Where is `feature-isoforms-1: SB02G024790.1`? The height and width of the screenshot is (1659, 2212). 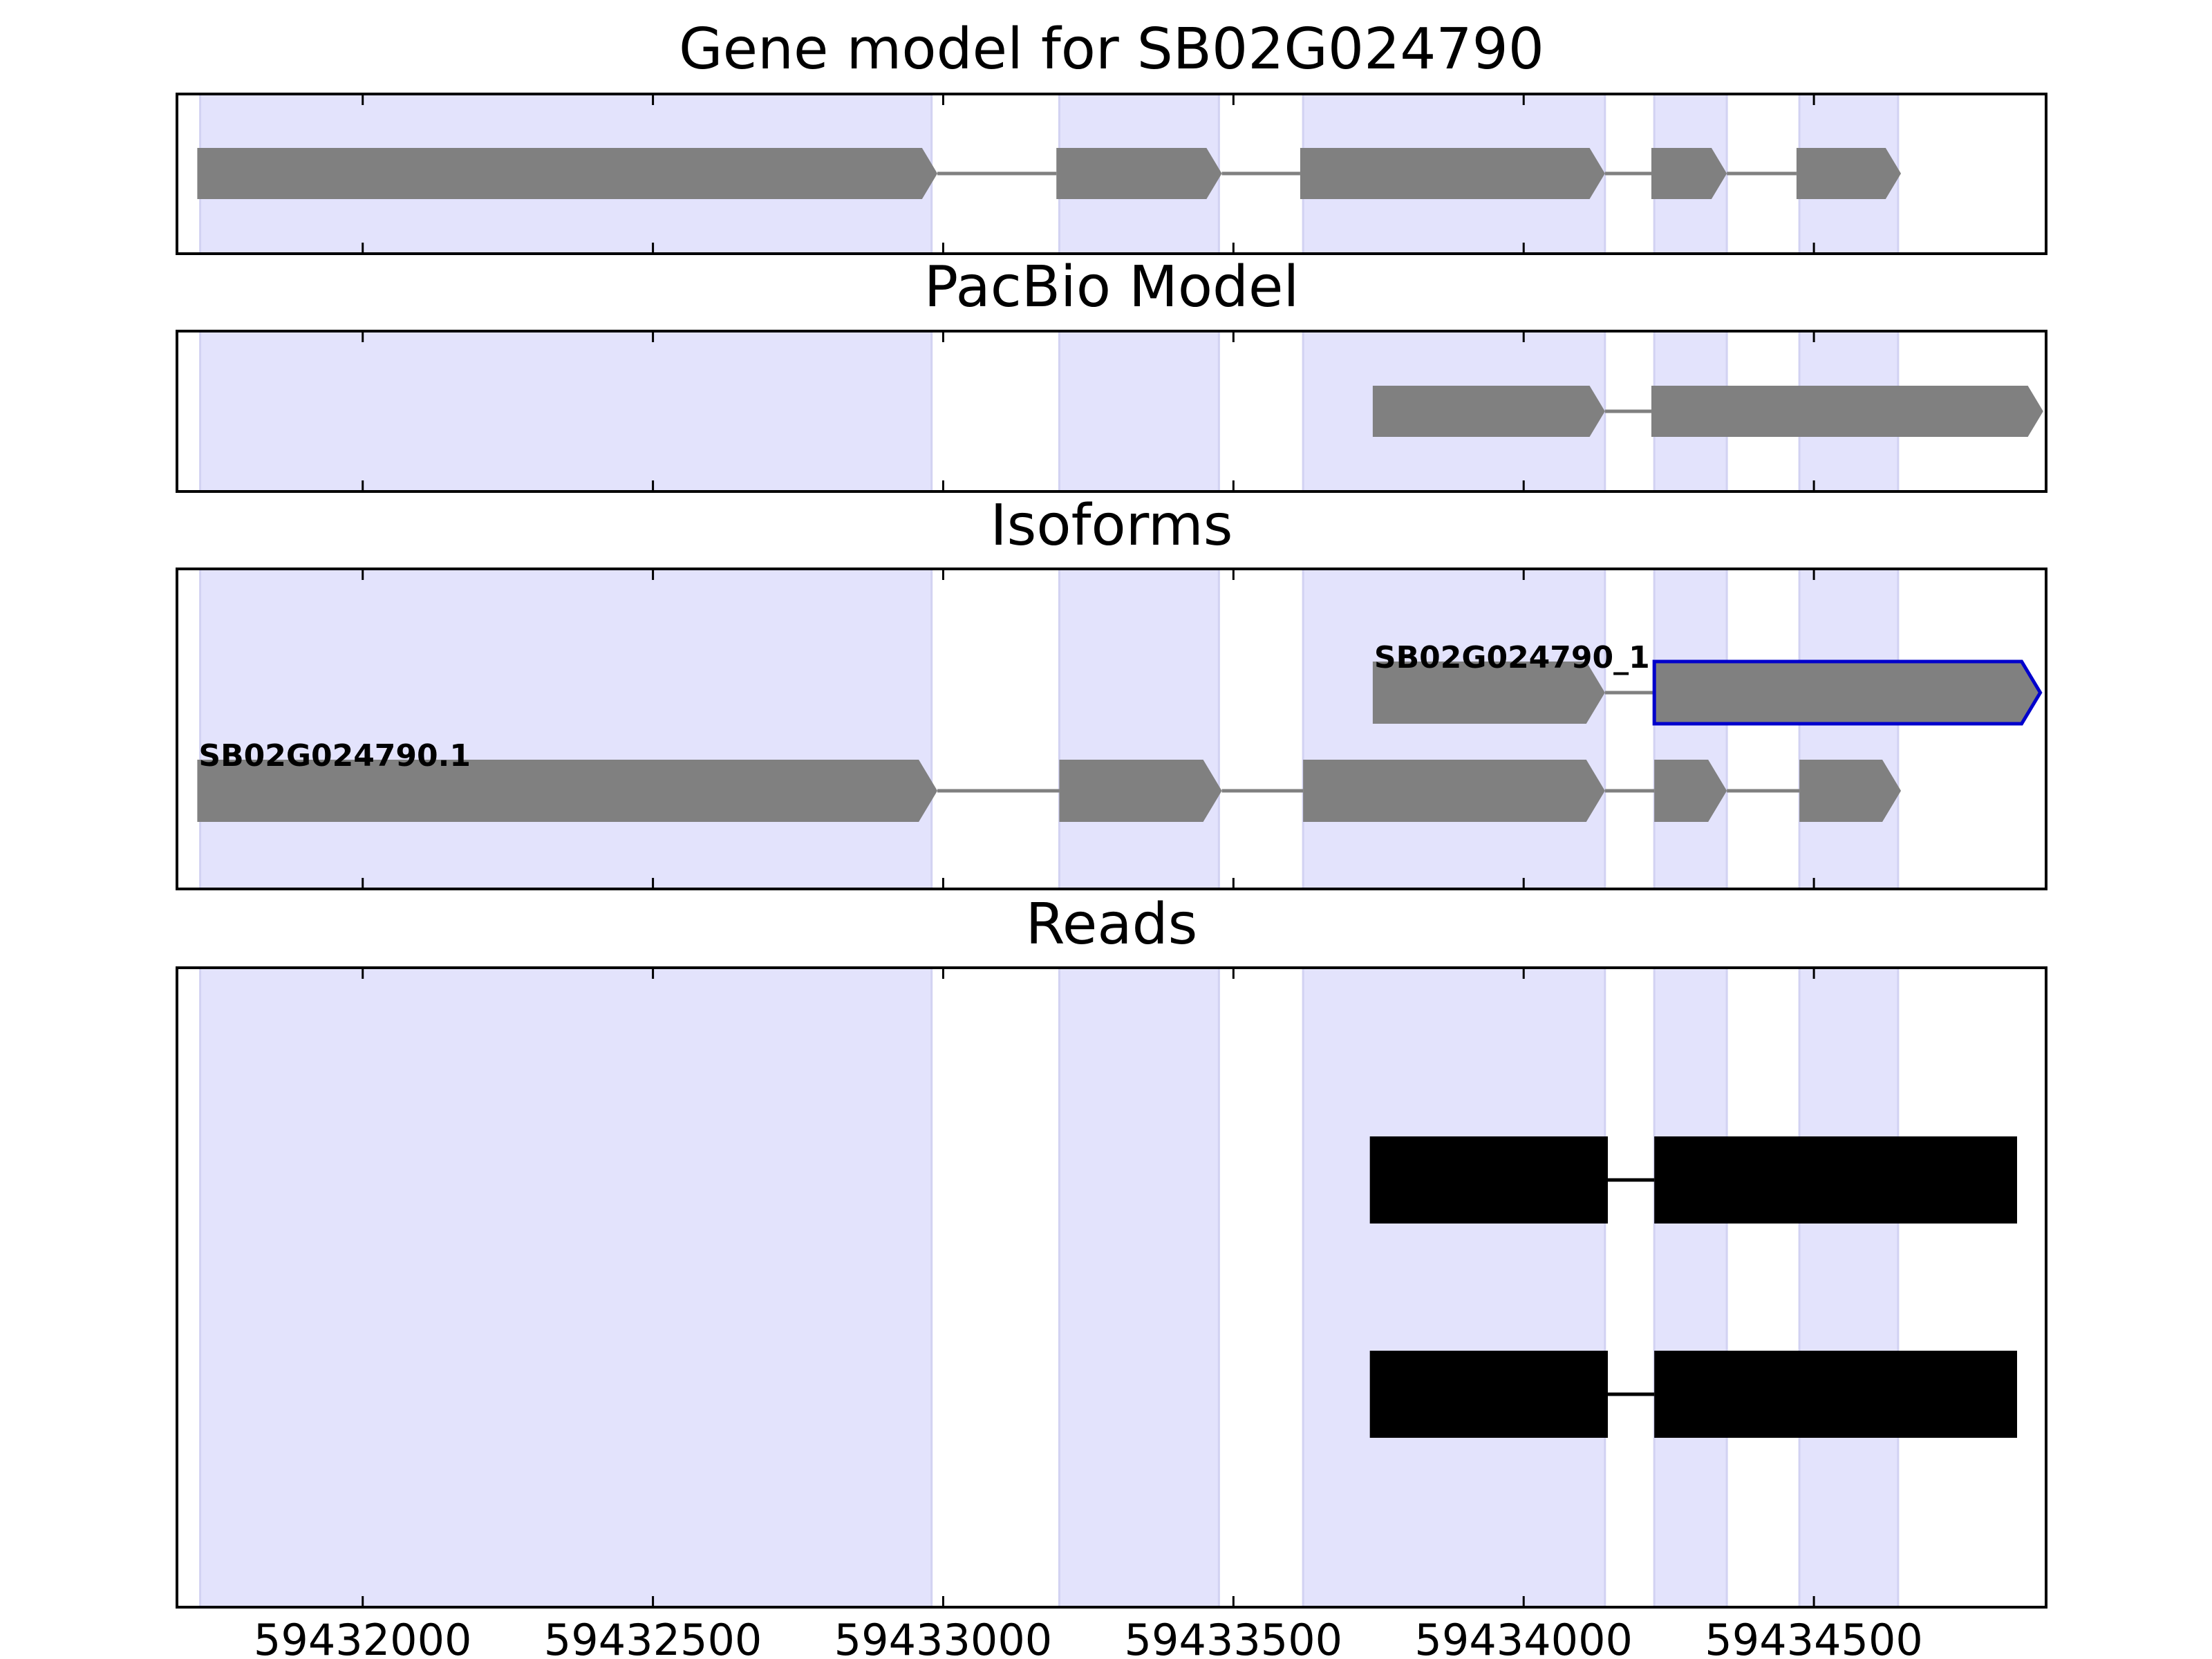 feature-isoforms-1: SB02G024790.1 is located at coordinates (1049, 780).